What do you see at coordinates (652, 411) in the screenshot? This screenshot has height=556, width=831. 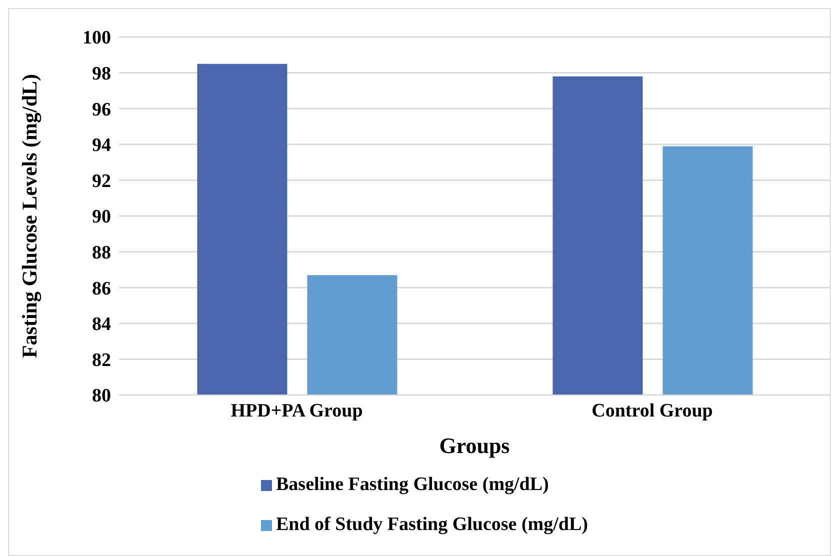 I see `x-tick-label: Control Group` at bounding box center [652, 411].